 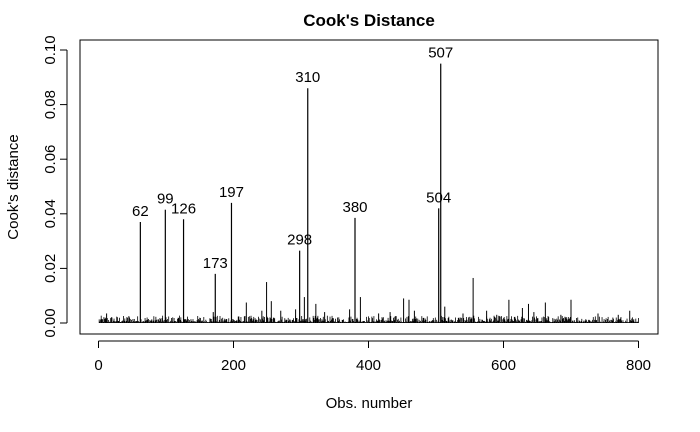 I want to click on y-tick-label: 0.10, so click(x=50, y=49).